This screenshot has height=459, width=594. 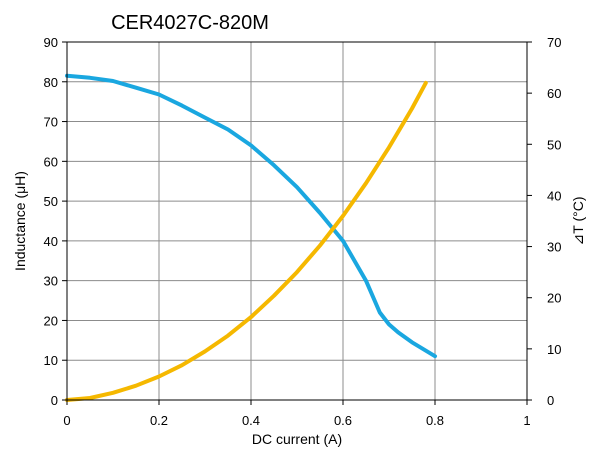 I want to click on y2-tick-label: 60, so click(x=554, y=93).